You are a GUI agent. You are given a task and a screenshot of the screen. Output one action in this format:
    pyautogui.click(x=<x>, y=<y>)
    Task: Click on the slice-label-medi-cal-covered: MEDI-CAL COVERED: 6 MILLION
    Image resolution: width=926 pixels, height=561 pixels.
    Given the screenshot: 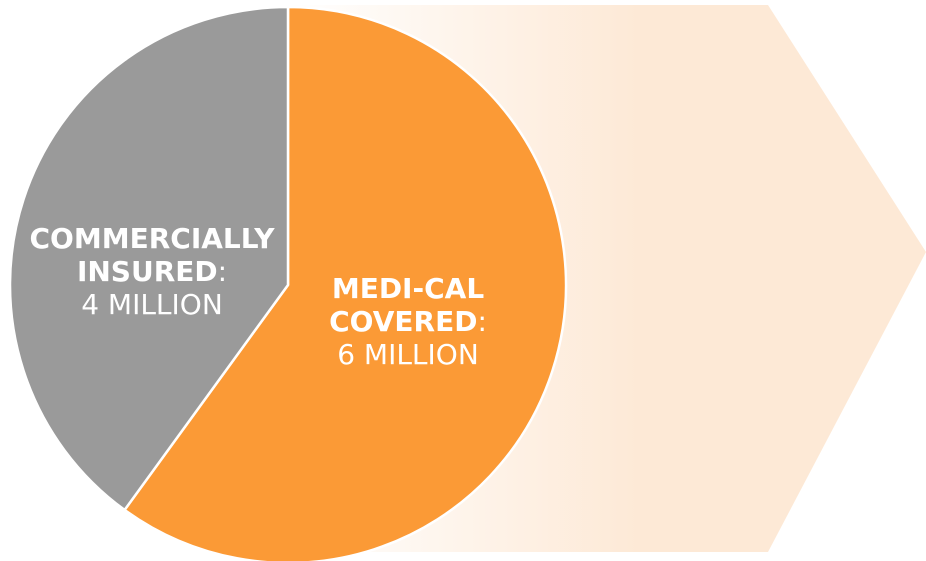 What is the action you would take?
    pyautogui.click(x=408, y=321)
    